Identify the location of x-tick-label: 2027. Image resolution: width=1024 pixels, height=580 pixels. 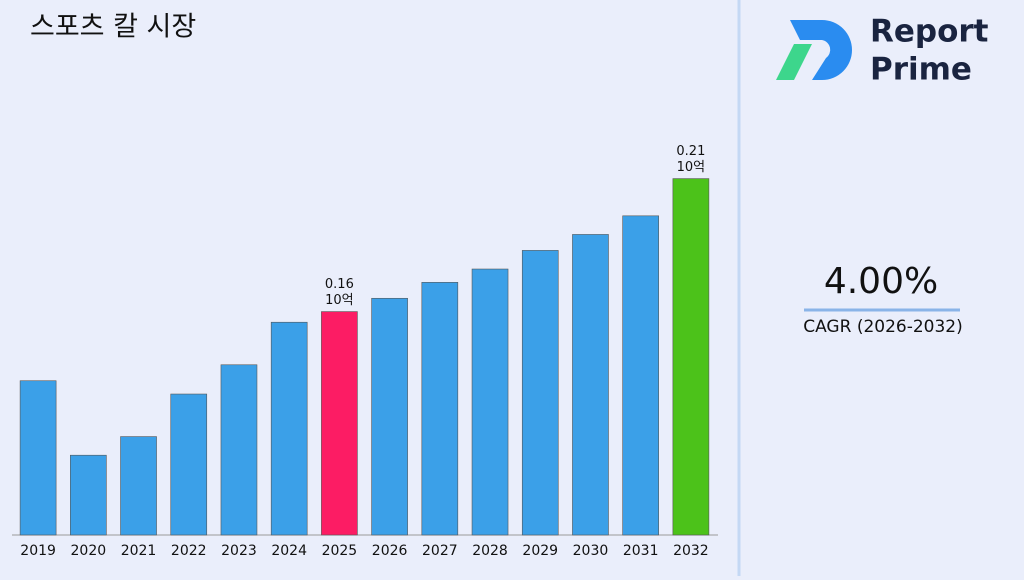
(440, 551).